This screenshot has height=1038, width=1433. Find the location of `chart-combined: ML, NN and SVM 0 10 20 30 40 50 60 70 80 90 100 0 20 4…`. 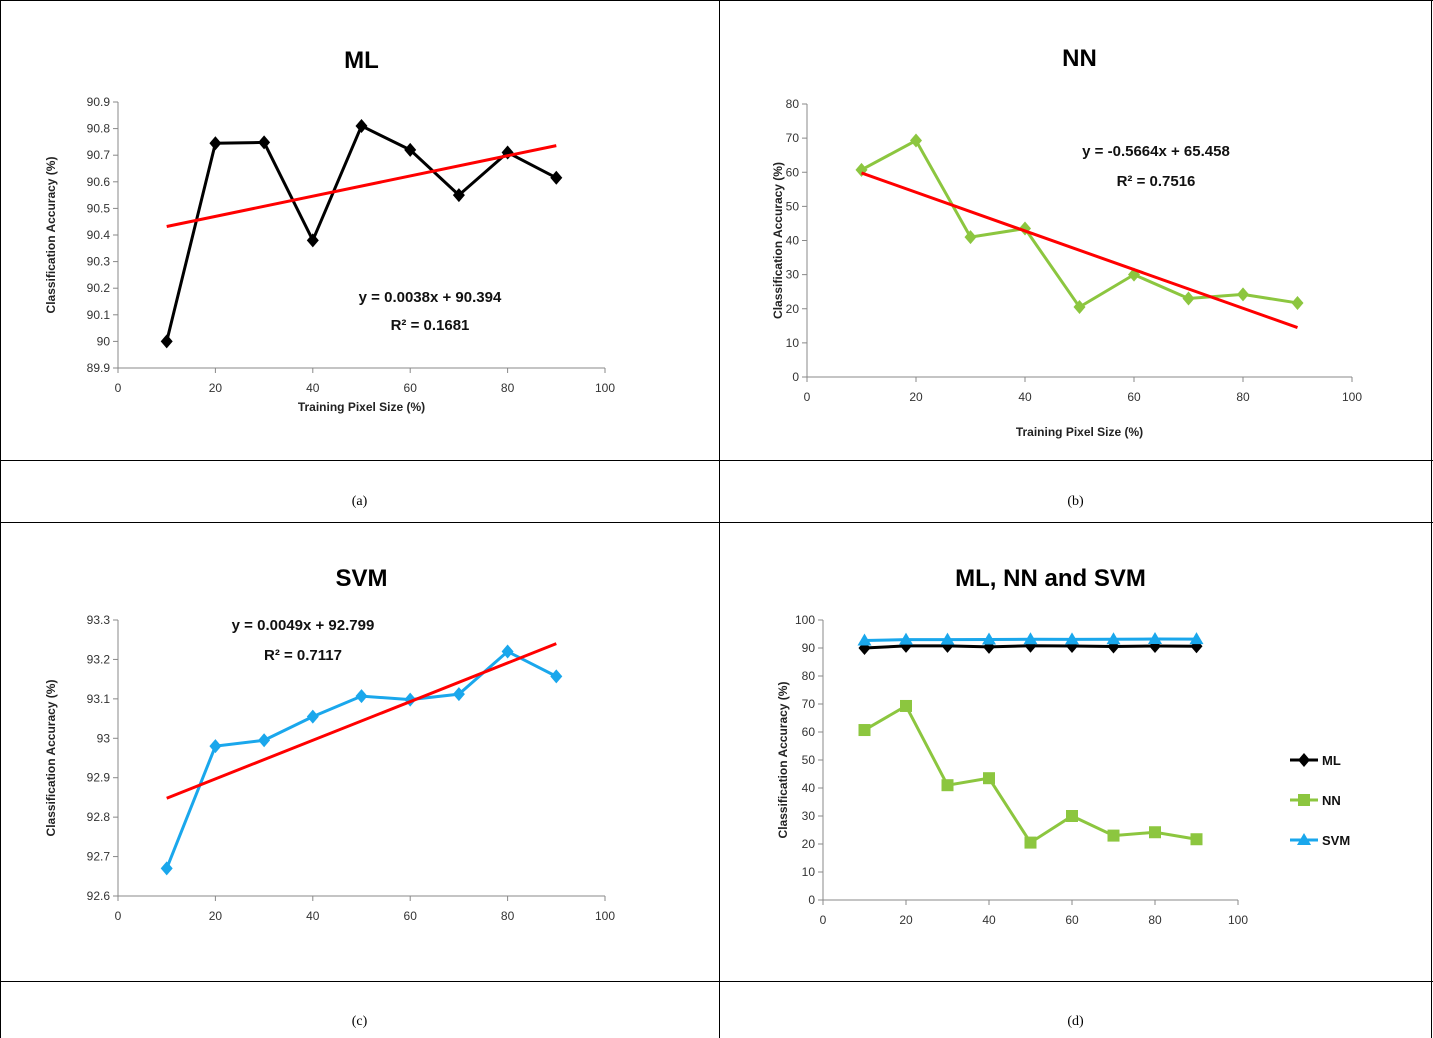

chart-combined: ML, NN and SVM 0 10 20 30 40 50 60 70 80 90 100 0 20 4… is located at coordinates (1063, 746).